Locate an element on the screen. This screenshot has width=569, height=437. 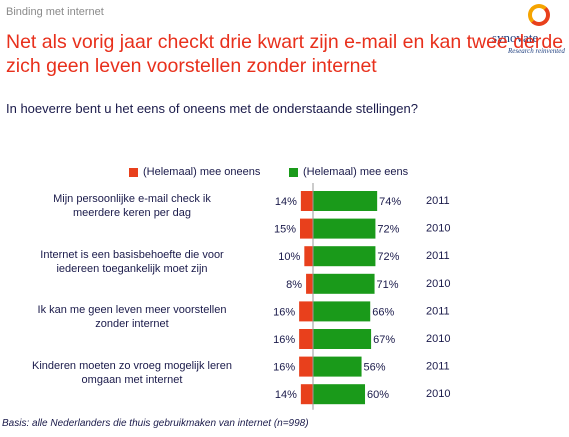
data-label-disagree: 8% is located at coordinates (294, 285).